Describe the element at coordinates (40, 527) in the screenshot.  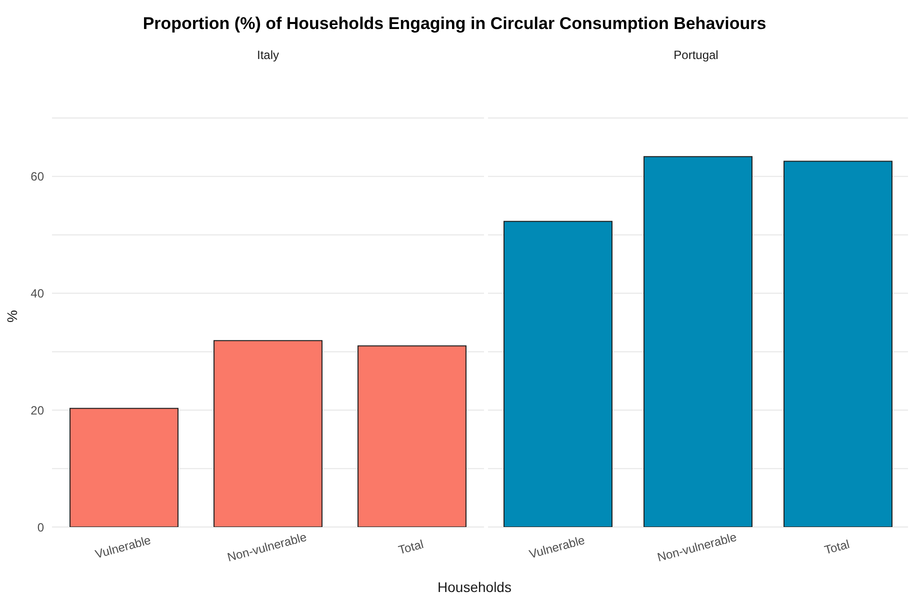
I see `y-tick-label: 0` at that location.